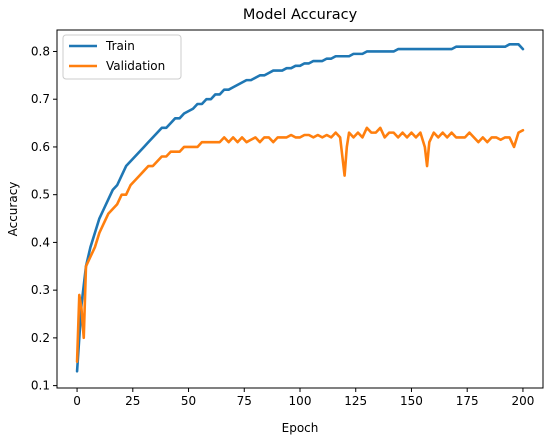  Describe the element at coordinates (132, 401) in the screenshot. I see `x-tick-label: 25` at that location.